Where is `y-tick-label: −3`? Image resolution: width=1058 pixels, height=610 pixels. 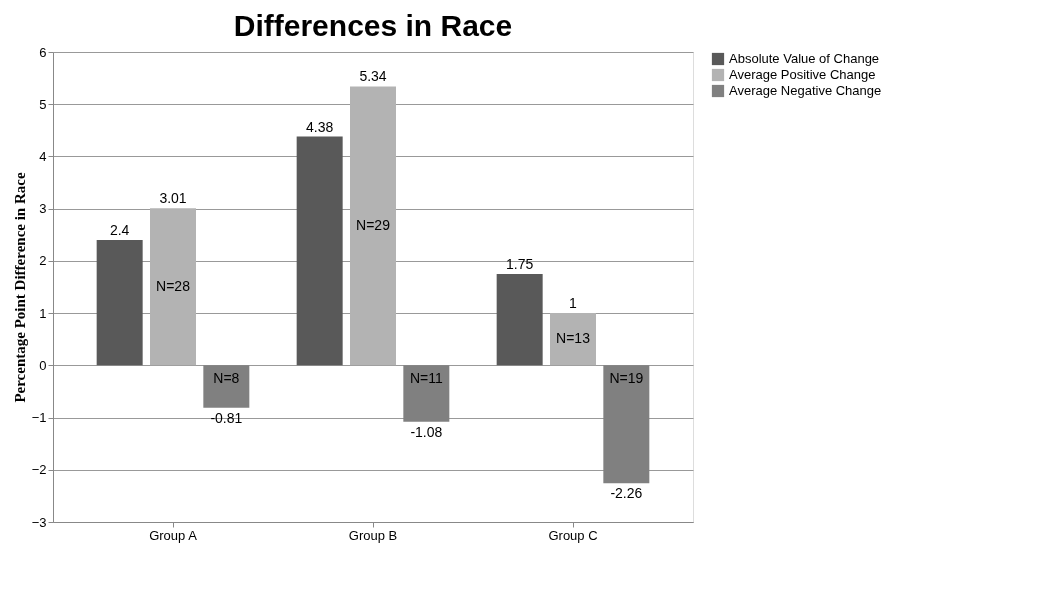
y-tick-label: −3 is located at coordinates (39, 522).